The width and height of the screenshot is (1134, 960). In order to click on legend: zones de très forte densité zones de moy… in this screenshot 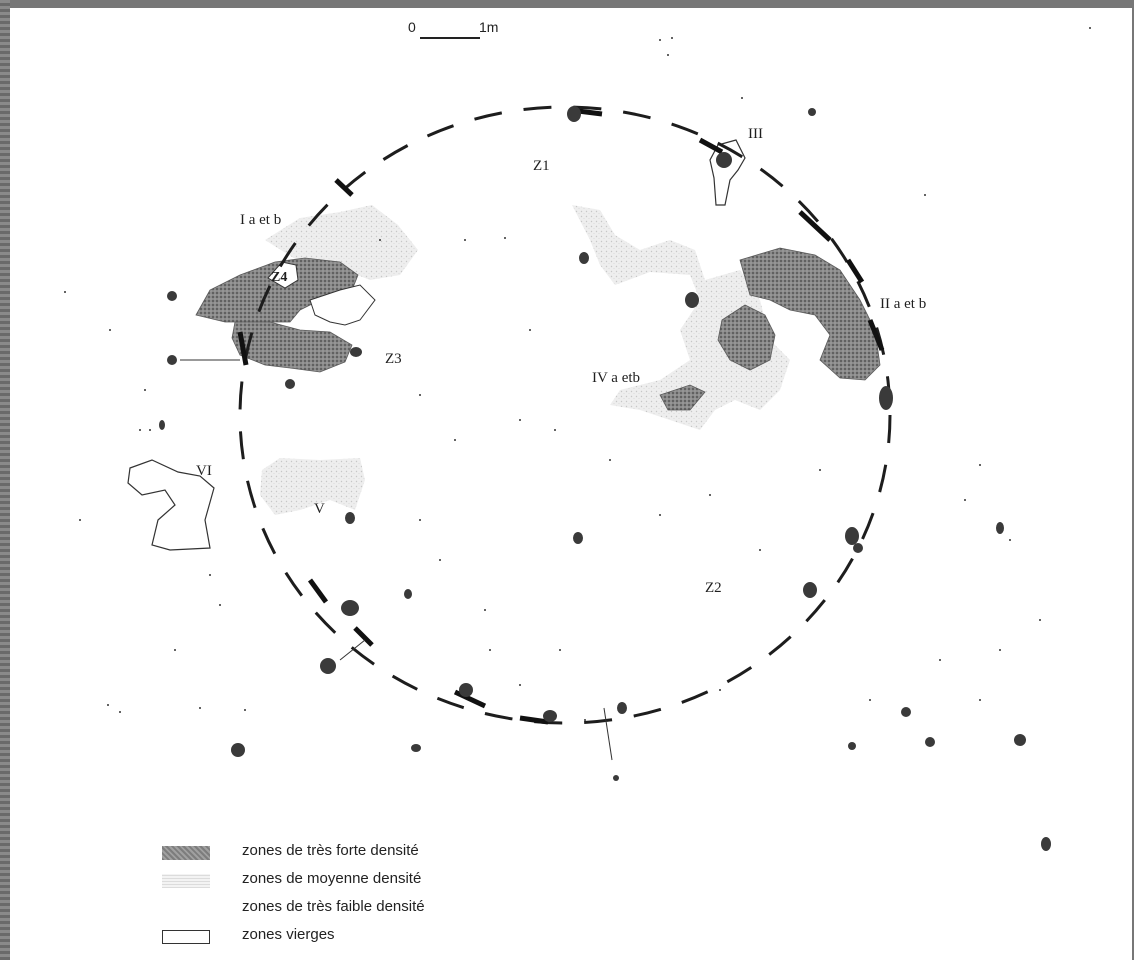, I will do `click(368, 896)`.